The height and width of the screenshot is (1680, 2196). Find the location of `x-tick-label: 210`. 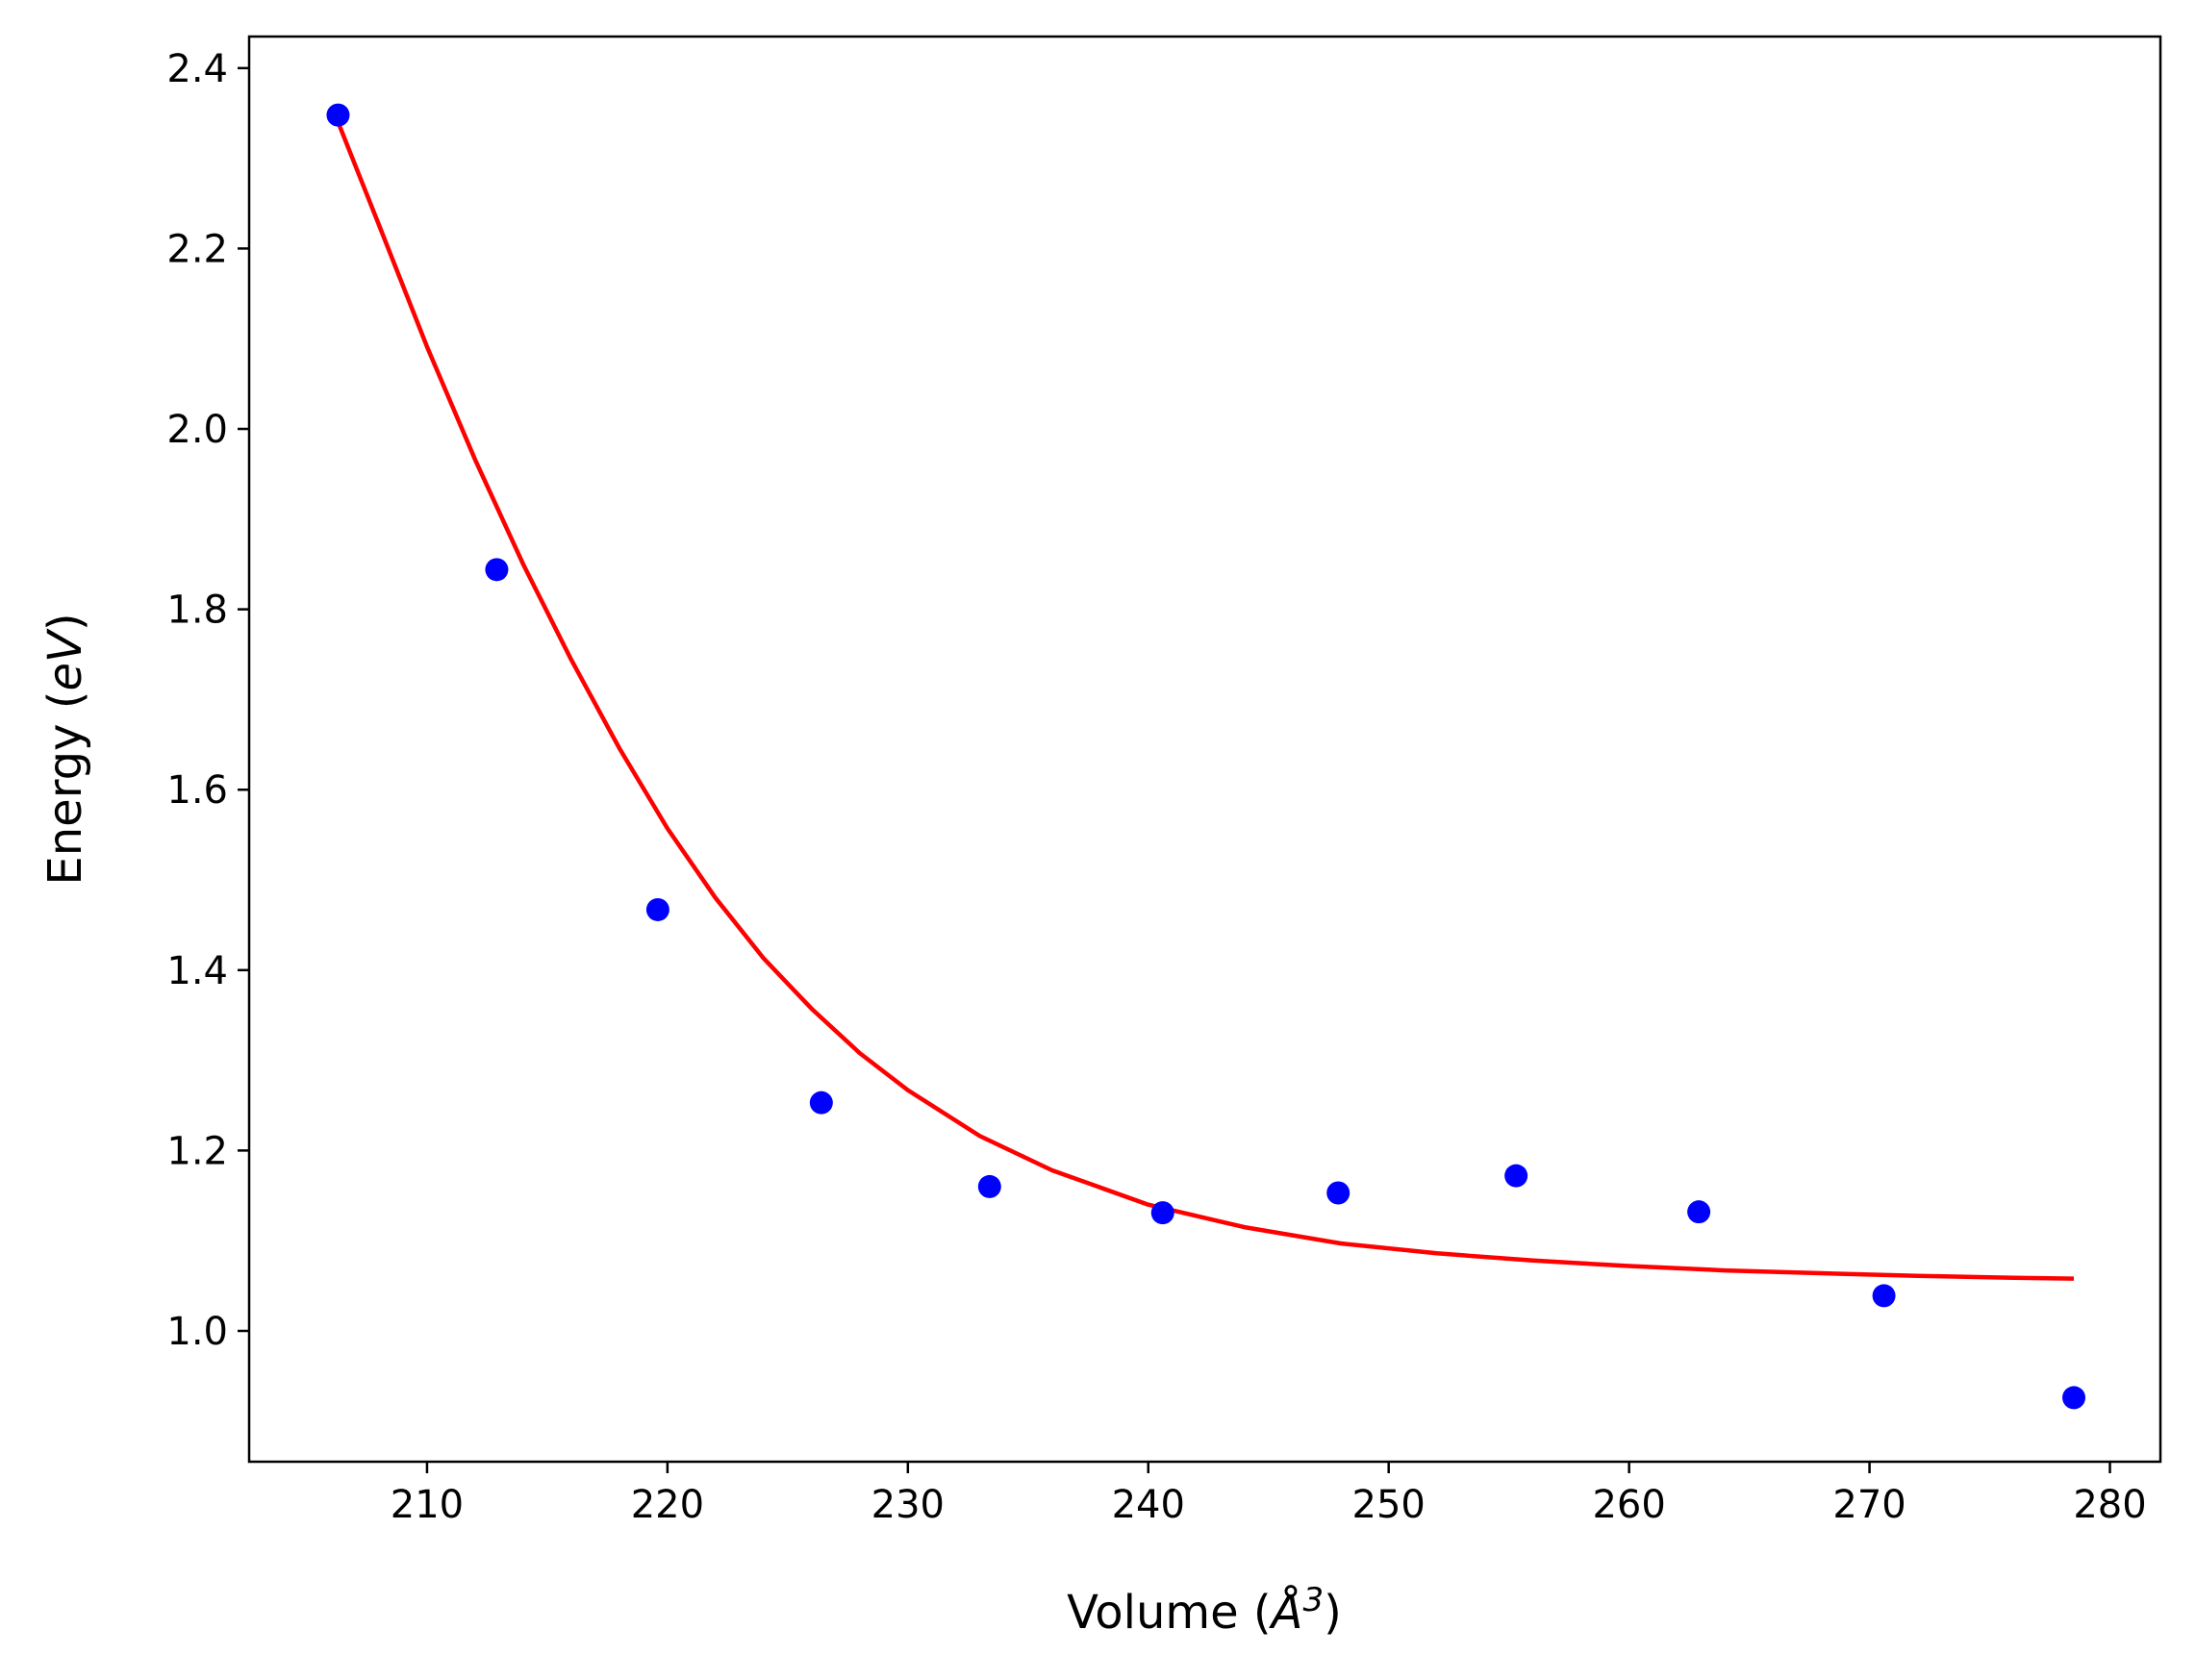

x-tick-label: 210 is located at coordinates (428, 1505).